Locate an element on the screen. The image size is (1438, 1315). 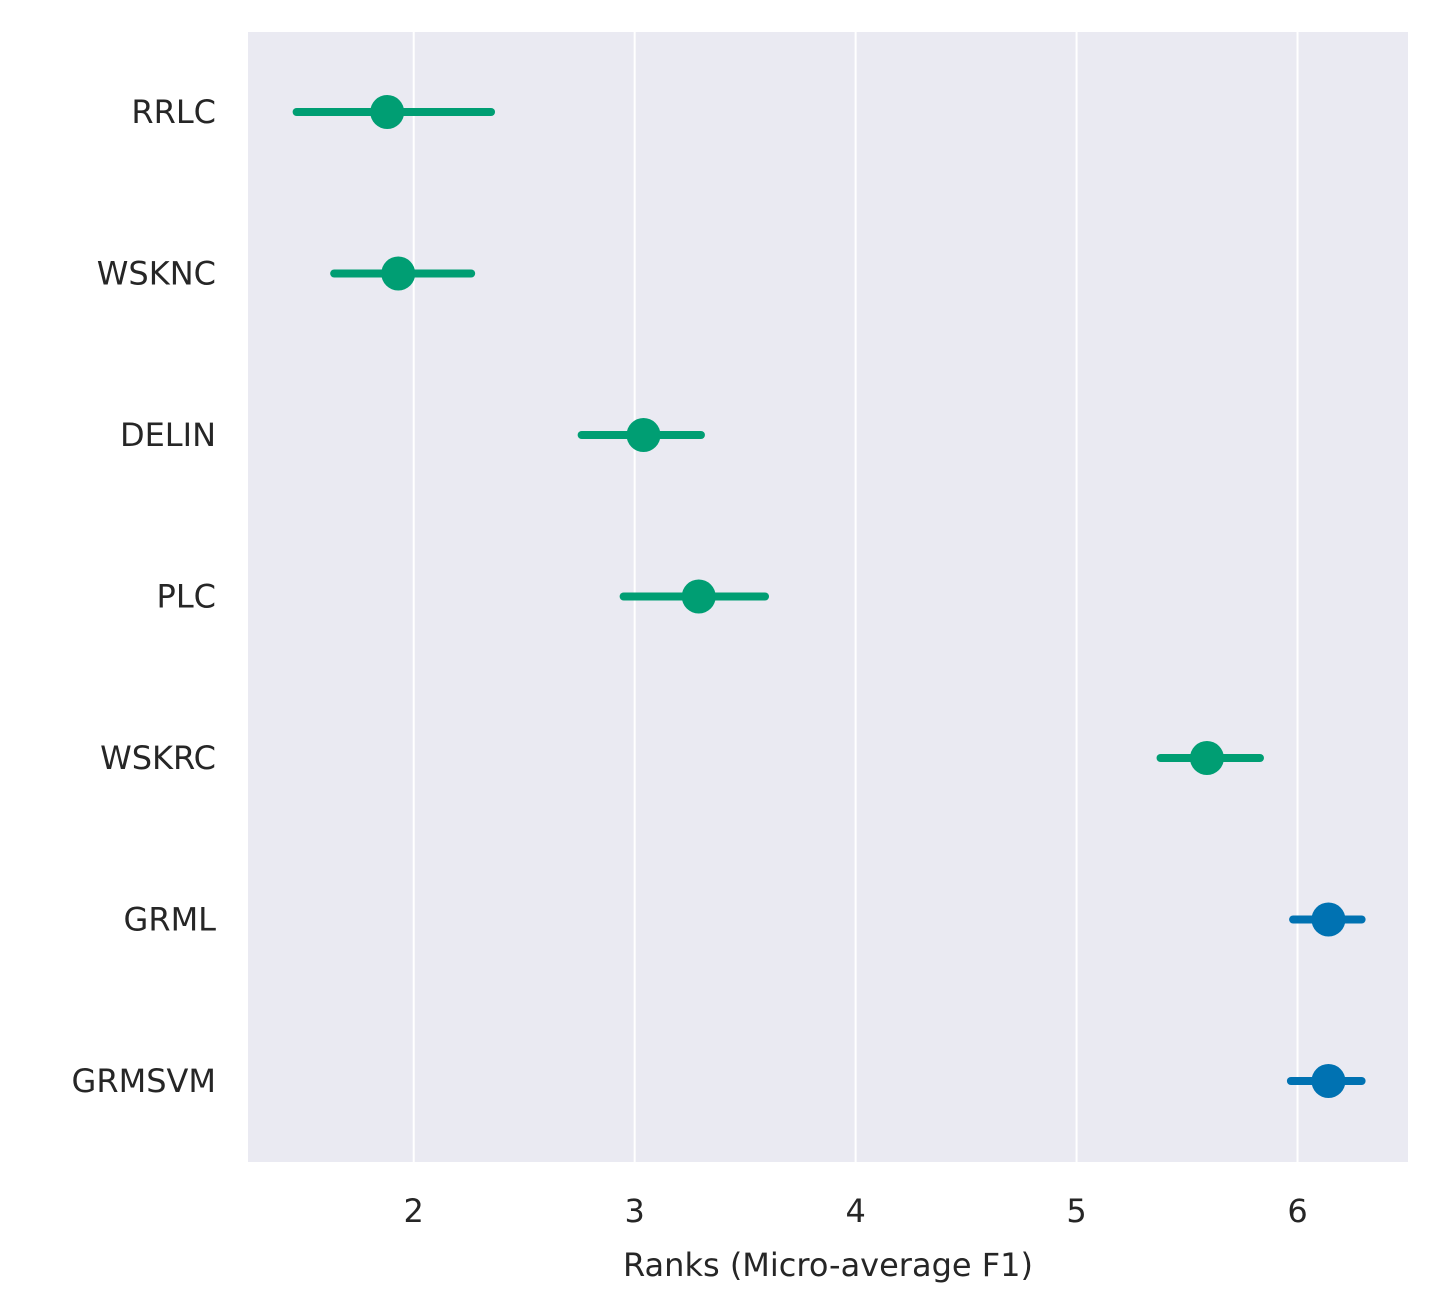
point-wskrc is located at coordinates (1206, 758).